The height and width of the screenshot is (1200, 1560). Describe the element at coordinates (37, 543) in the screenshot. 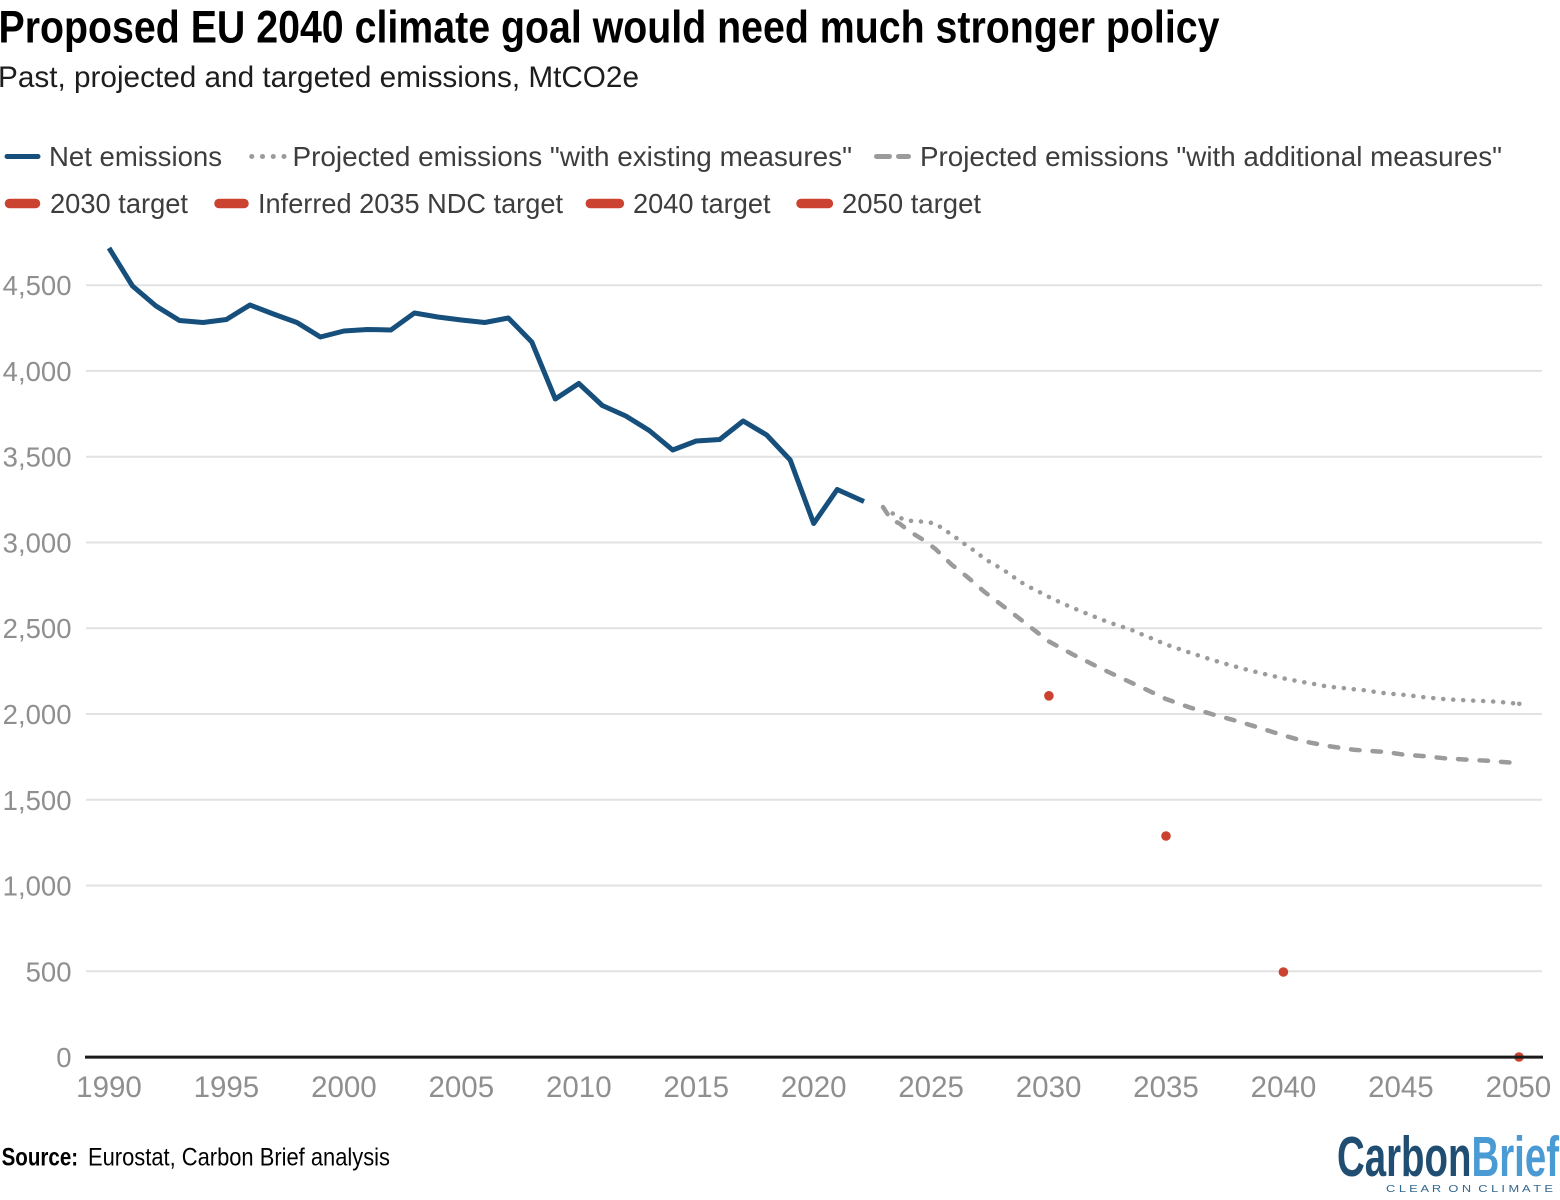

I see `svg-text: 3,000` at that location.